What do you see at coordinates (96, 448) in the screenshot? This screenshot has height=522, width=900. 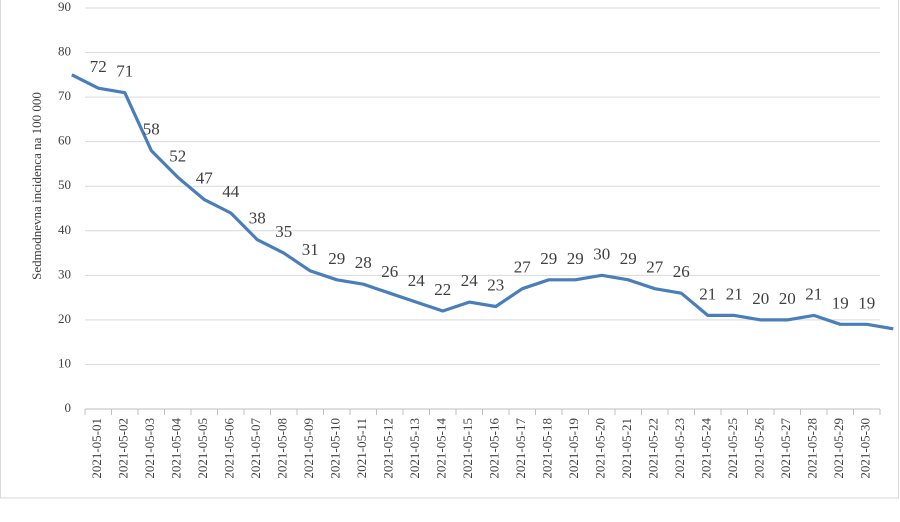 I see `x-tick-label: 2021-05-01` at bounding box center [96, 448].